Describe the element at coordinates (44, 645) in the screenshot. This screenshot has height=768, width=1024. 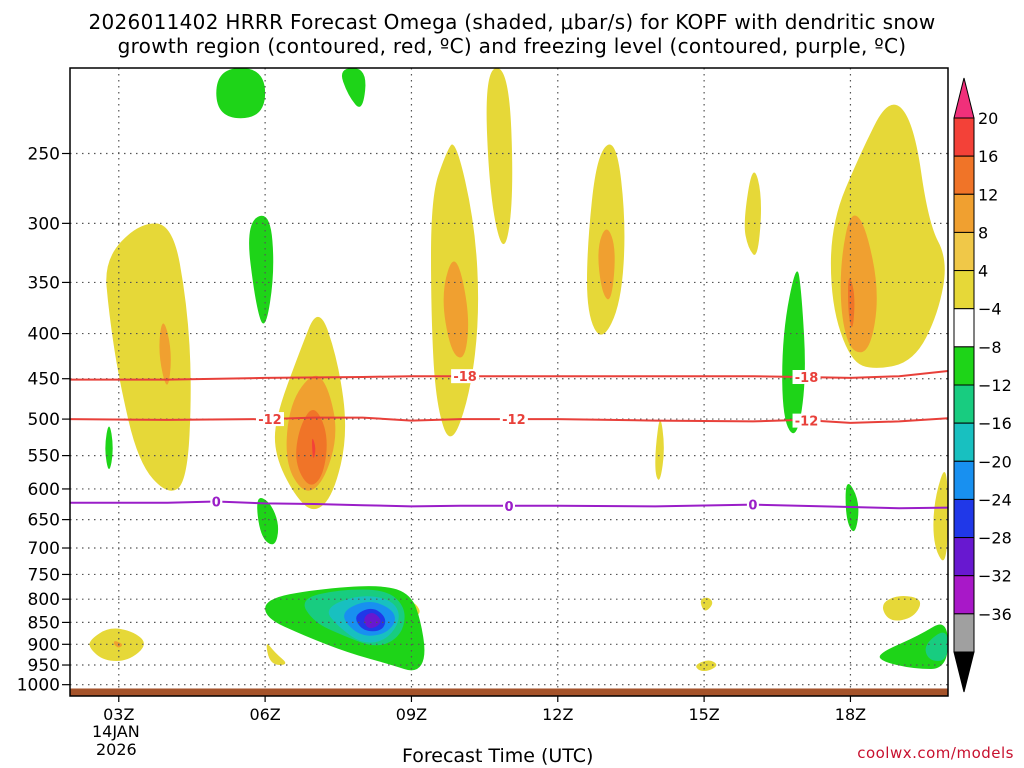
I see `y-tick-label: 900` at that location.